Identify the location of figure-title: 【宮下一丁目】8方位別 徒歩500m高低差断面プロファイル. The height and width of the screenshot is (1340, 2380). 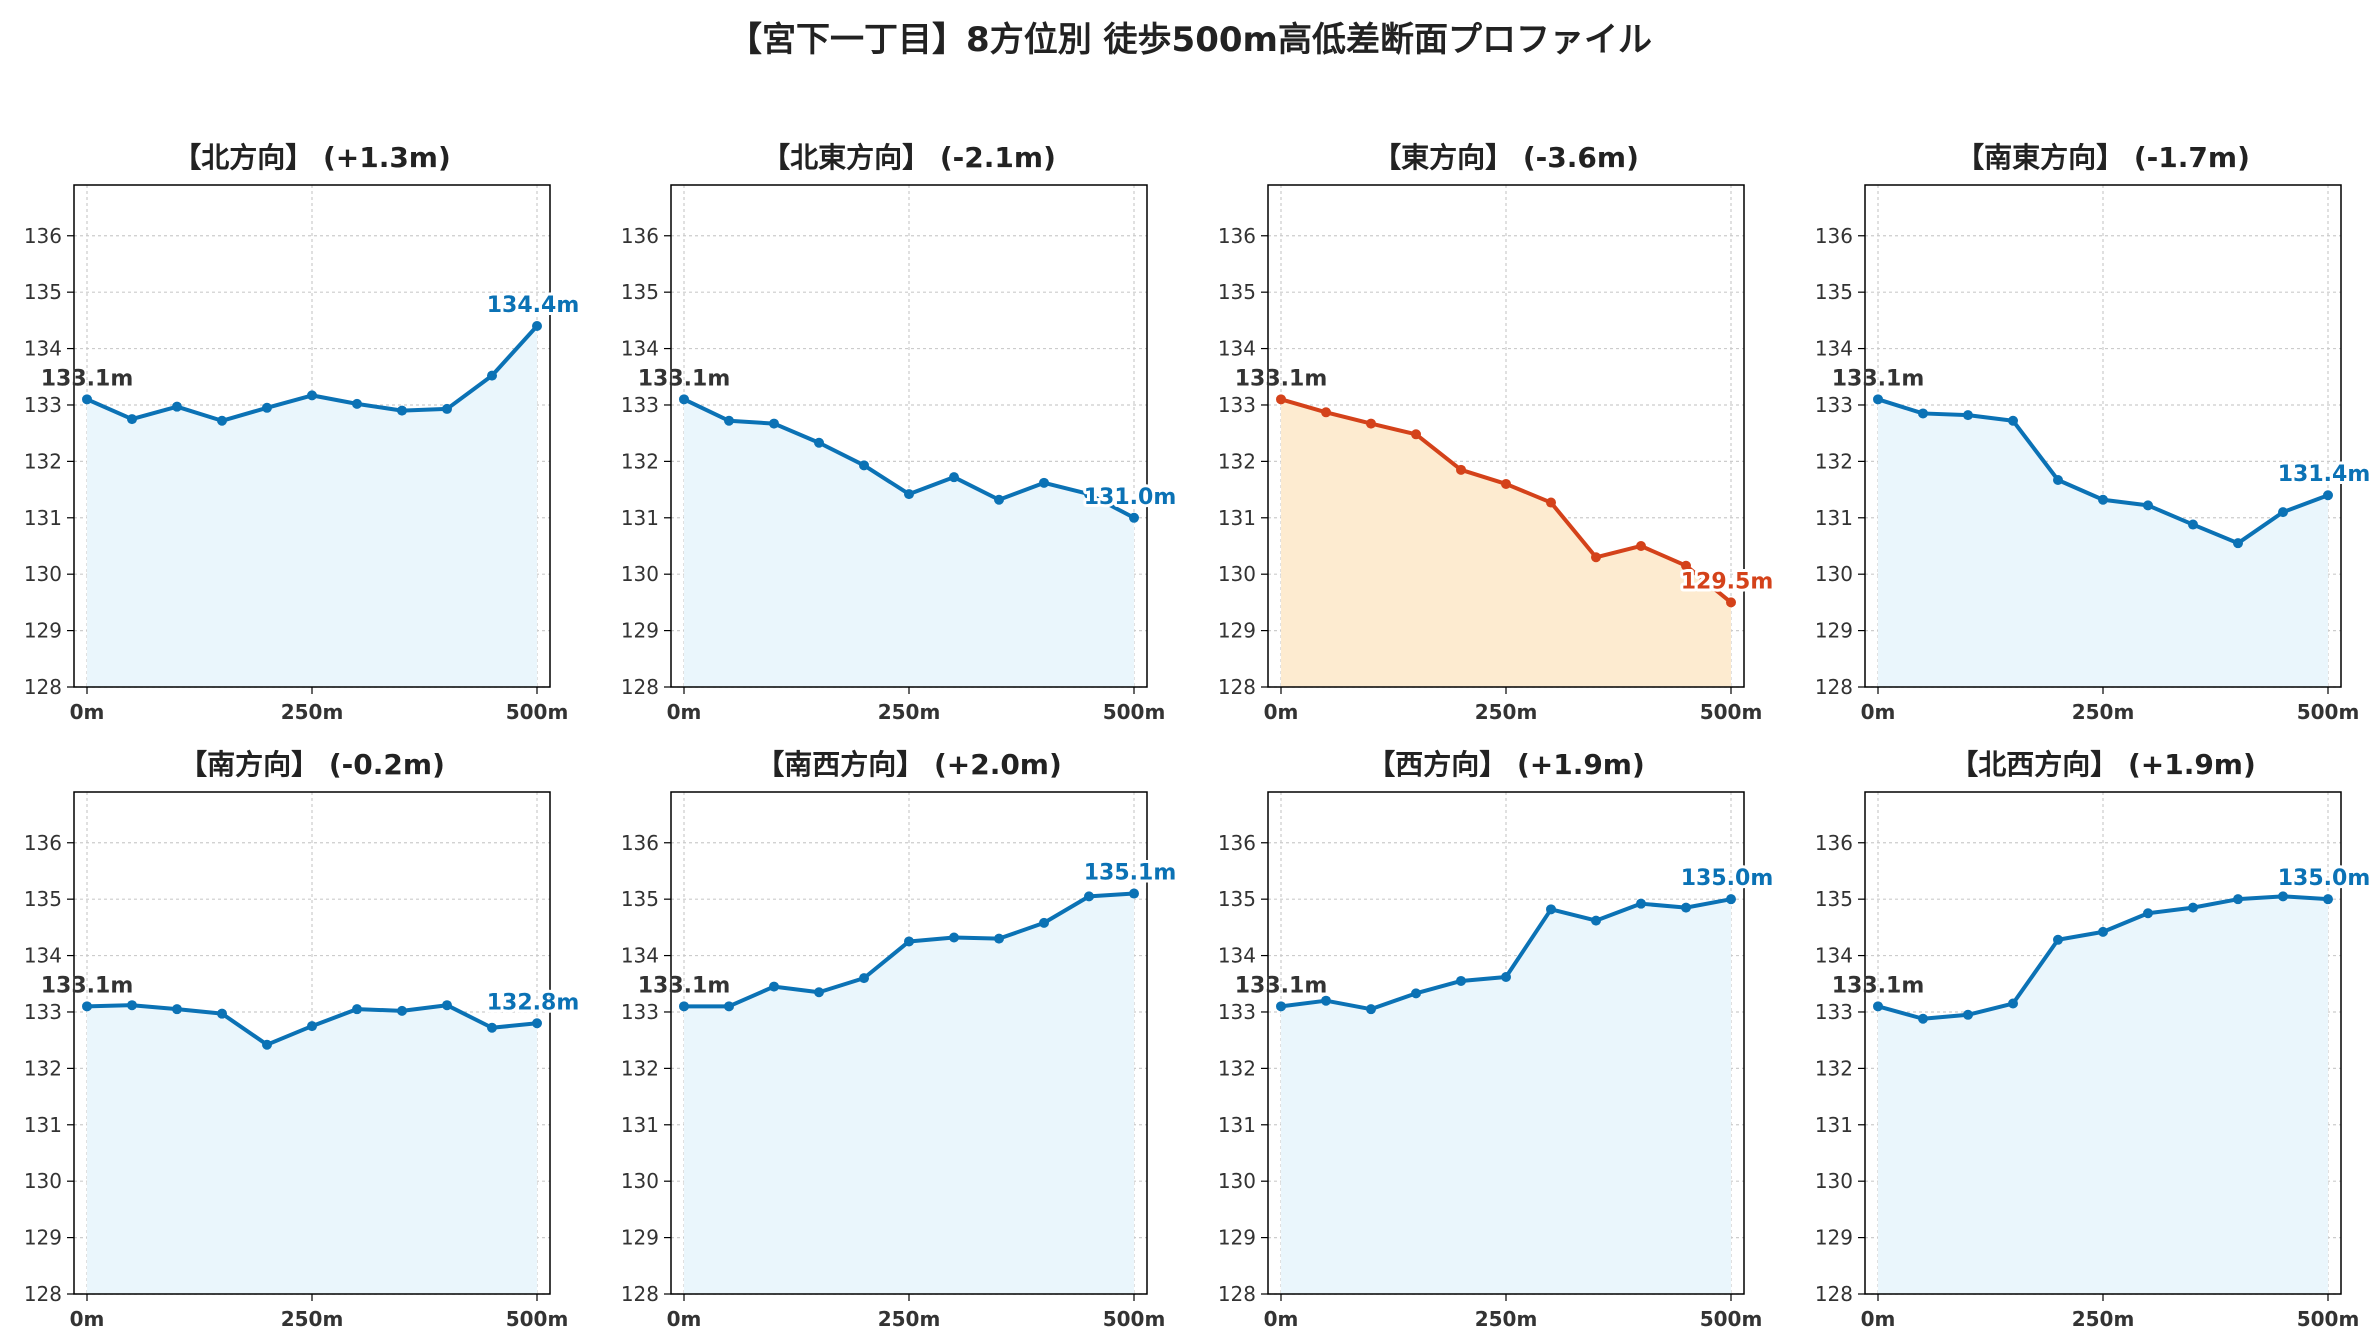
(1190, 40).